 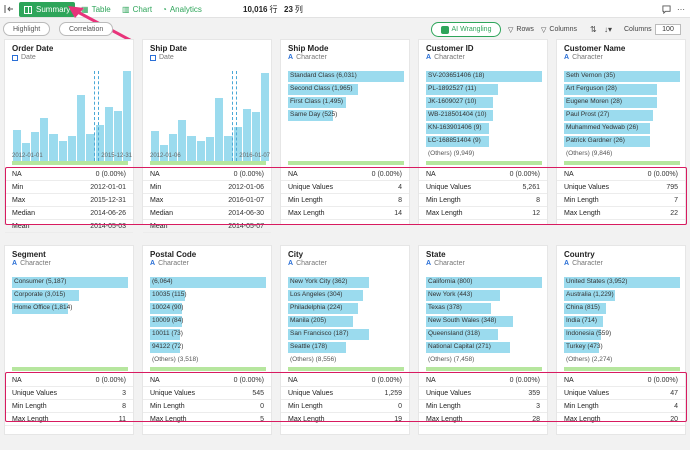 What do you see at coordinates (308, 48) in the screenshot?
I see `column-name: Ship Mode` at bounding box center [308, 48].